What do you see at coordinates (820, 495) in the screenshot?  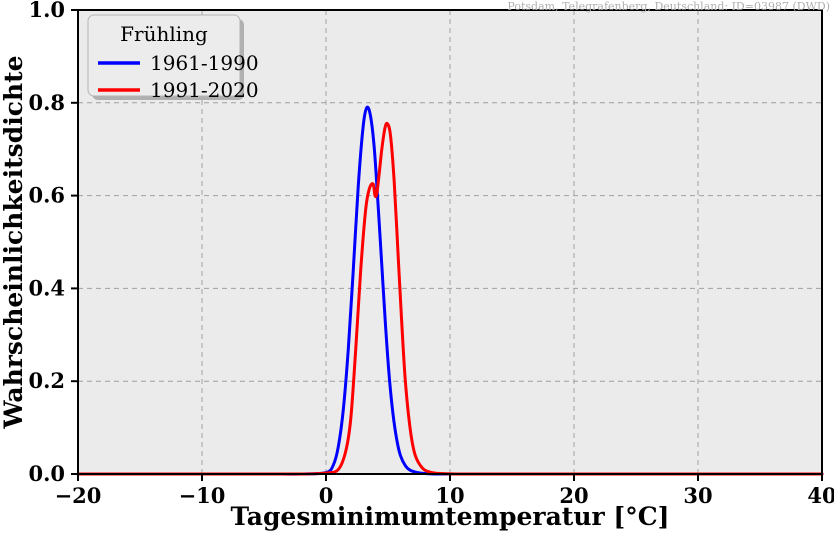 I see `x-tick-label: 40` at bounding box center [820, 495].